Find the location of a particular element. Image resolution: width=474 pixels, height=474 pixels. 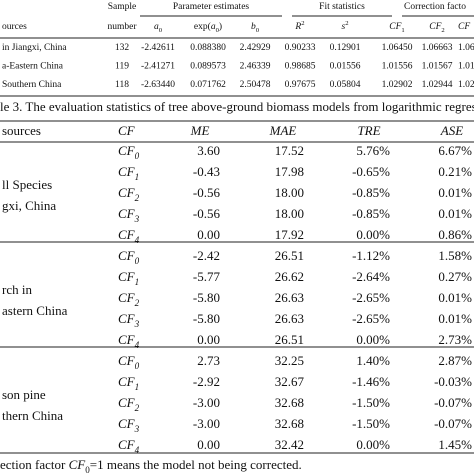

cell: 1.02944 is located at coordinates (437, 85).